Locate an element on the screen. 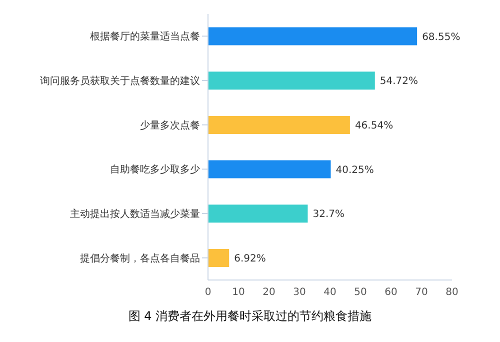 Image resolution: width=500 pixels, height=342 pixels. y-tick-label: 询问服务员获取关于点餐数量的建议 is located at coordinates (120, 81).